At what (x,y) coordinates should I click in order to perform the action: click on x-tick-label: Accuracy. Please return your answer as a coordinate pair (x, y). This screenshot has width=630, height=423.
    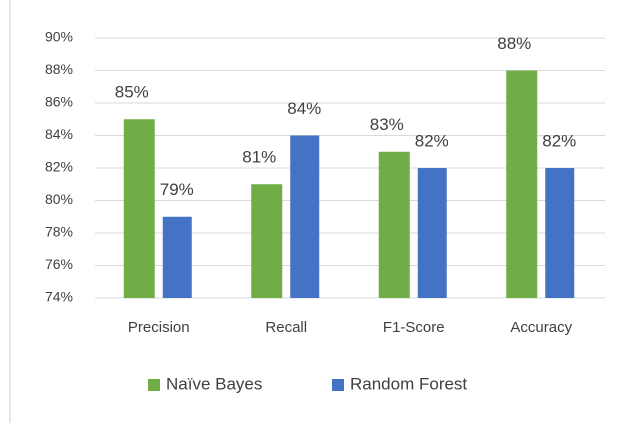
    Looking at the image, I should click on (541, 327).